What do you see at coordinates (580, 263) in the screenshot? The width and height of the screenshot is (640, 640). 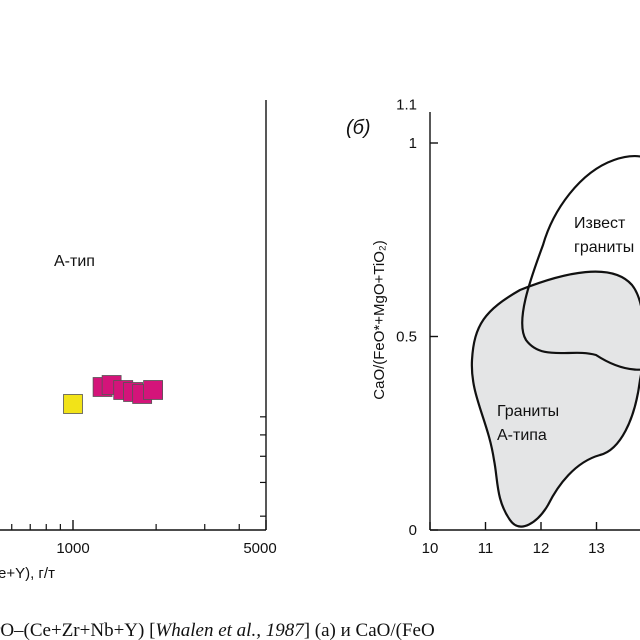 I see `field-calc-alkaline-granites` at bounding box center [580, 263].